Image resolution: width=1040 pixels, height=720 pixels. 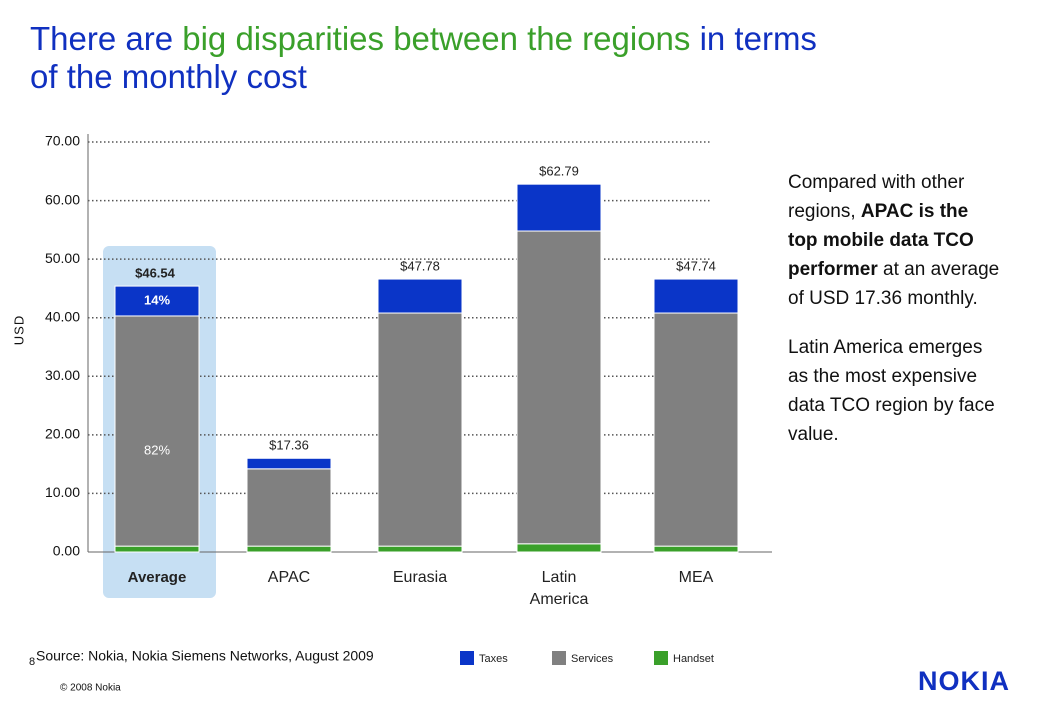 What do you see at coordinates (423, 57) in the screenshot?
I see `title-part: in terms of the monthly cost` at bounding box center [423, 57].